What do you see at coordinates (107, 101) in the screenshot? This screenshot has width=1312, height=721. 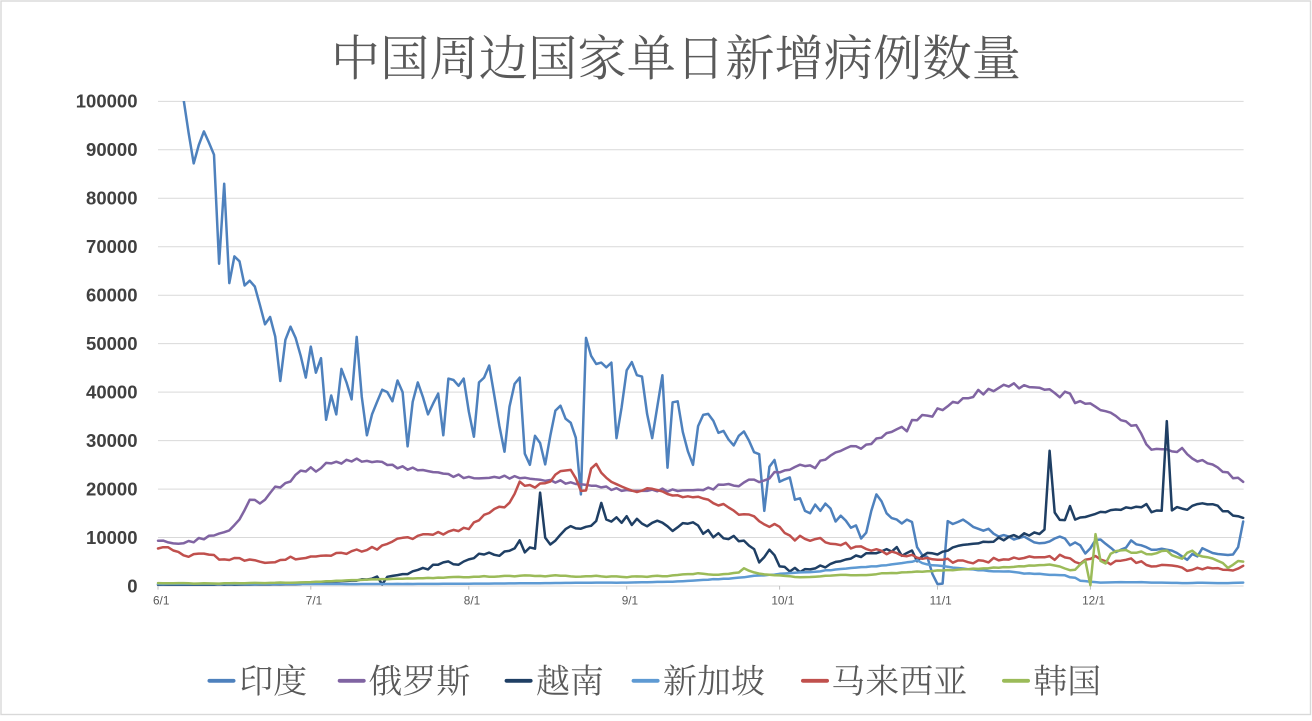 I see `svg-text: 100000` at bounding box center [107, 101].